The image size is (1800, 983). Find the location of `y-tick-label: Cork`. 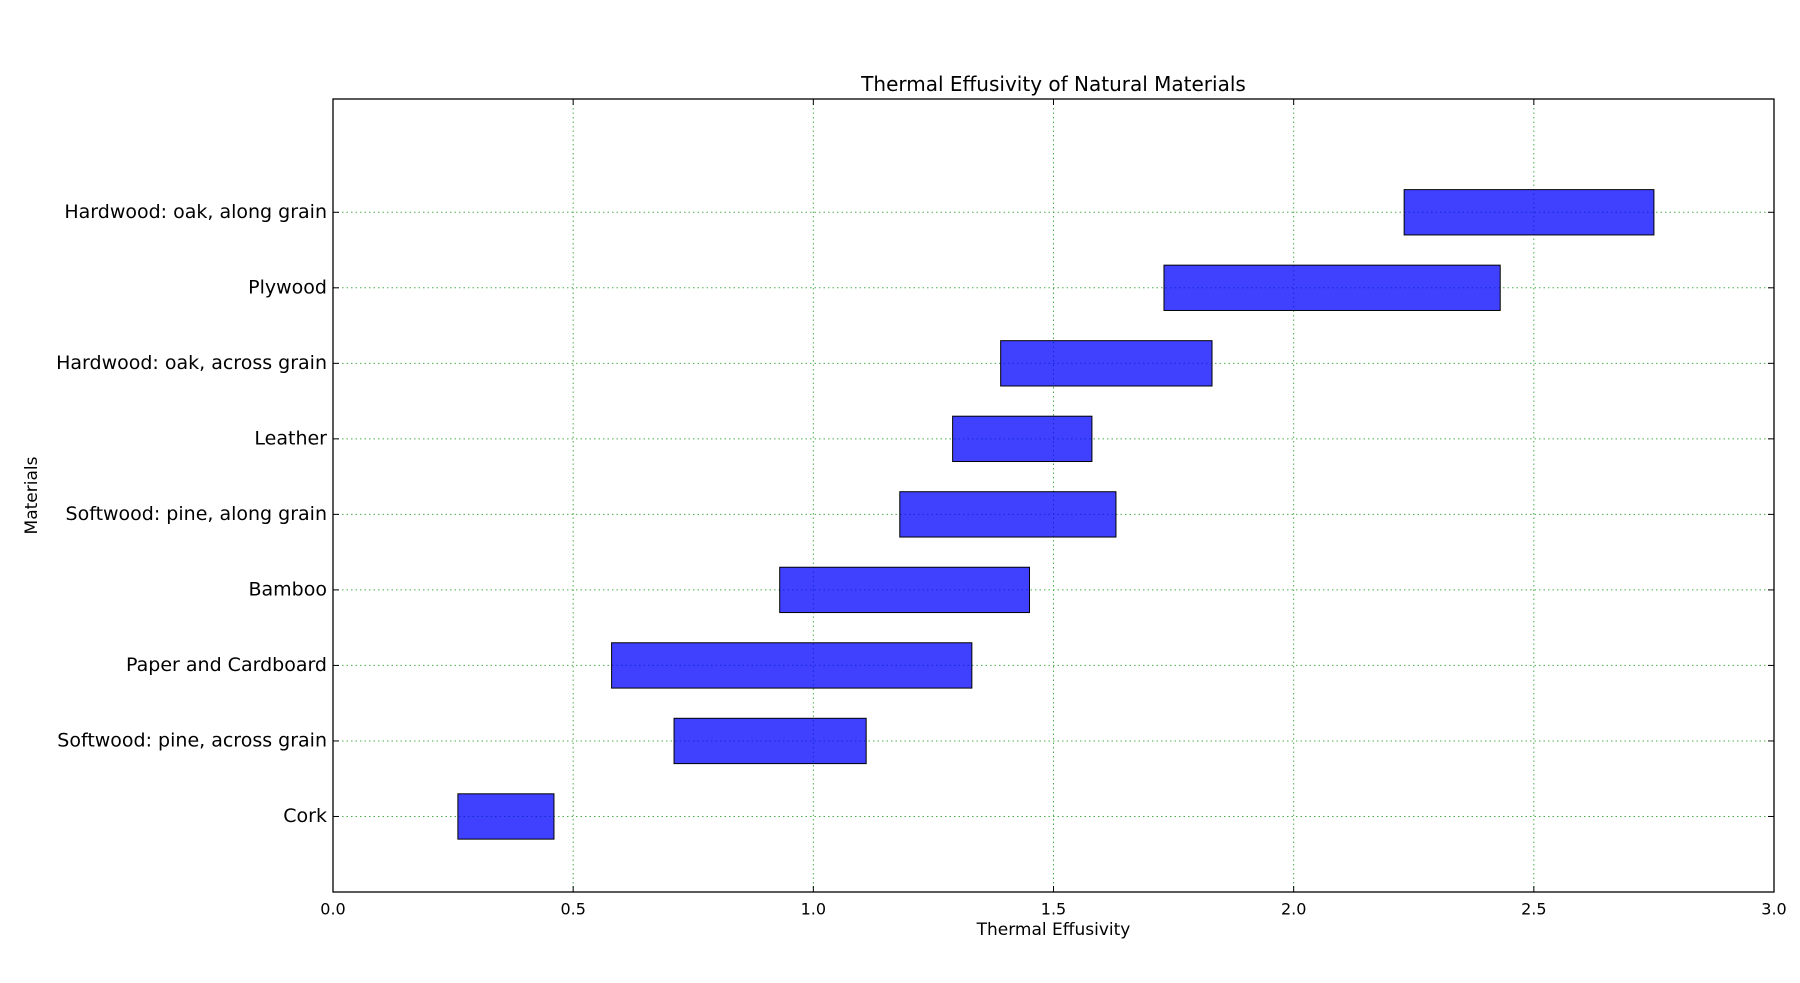

y-tick-label: Cork is located at coordinates (305, 816).